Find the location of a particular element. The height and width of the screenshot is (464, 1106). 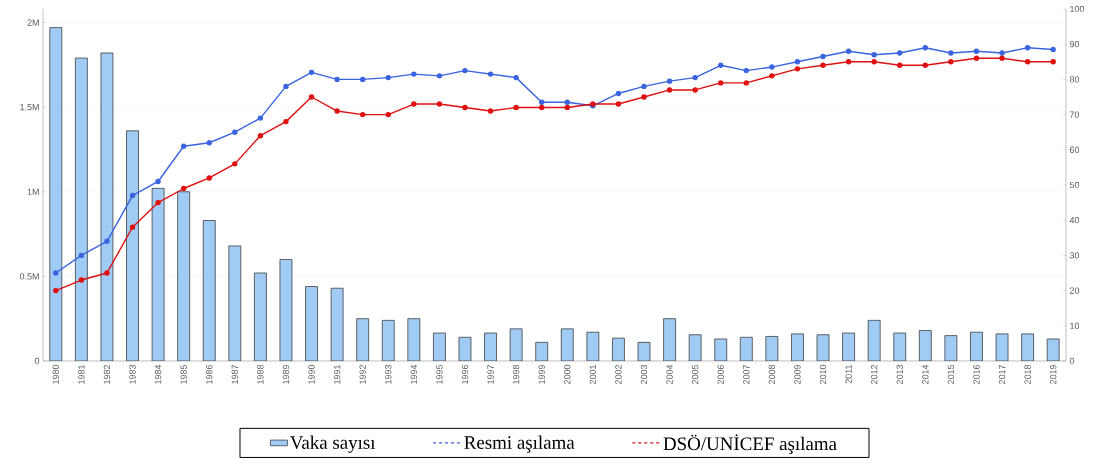

x-tick-label: 2002 is located at coordinates (618, 374).